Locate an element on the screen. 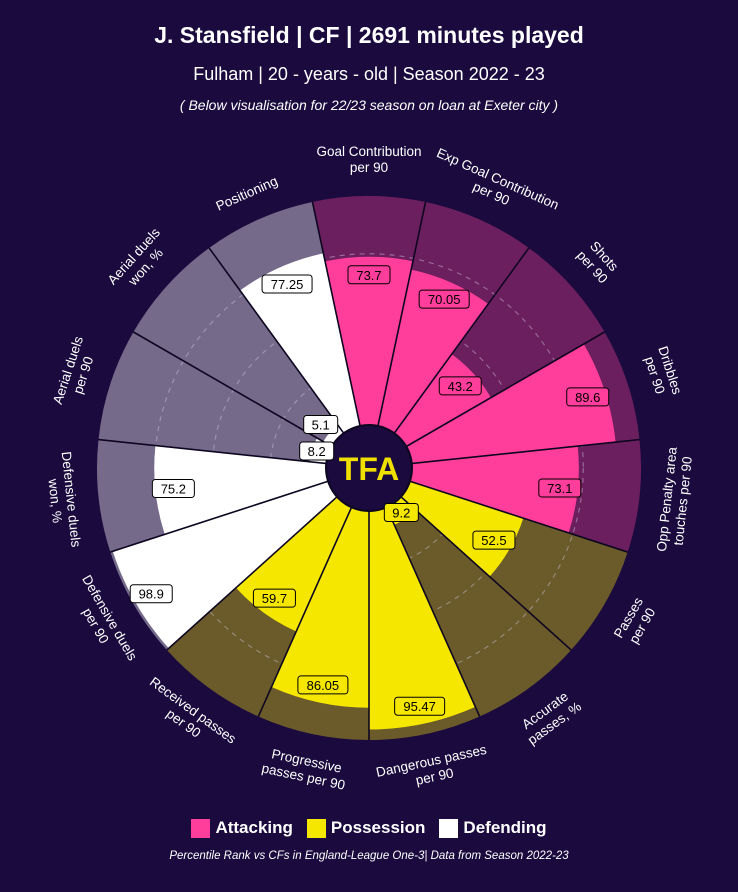  svg-text: won, % is located at coordinates (55, 500).